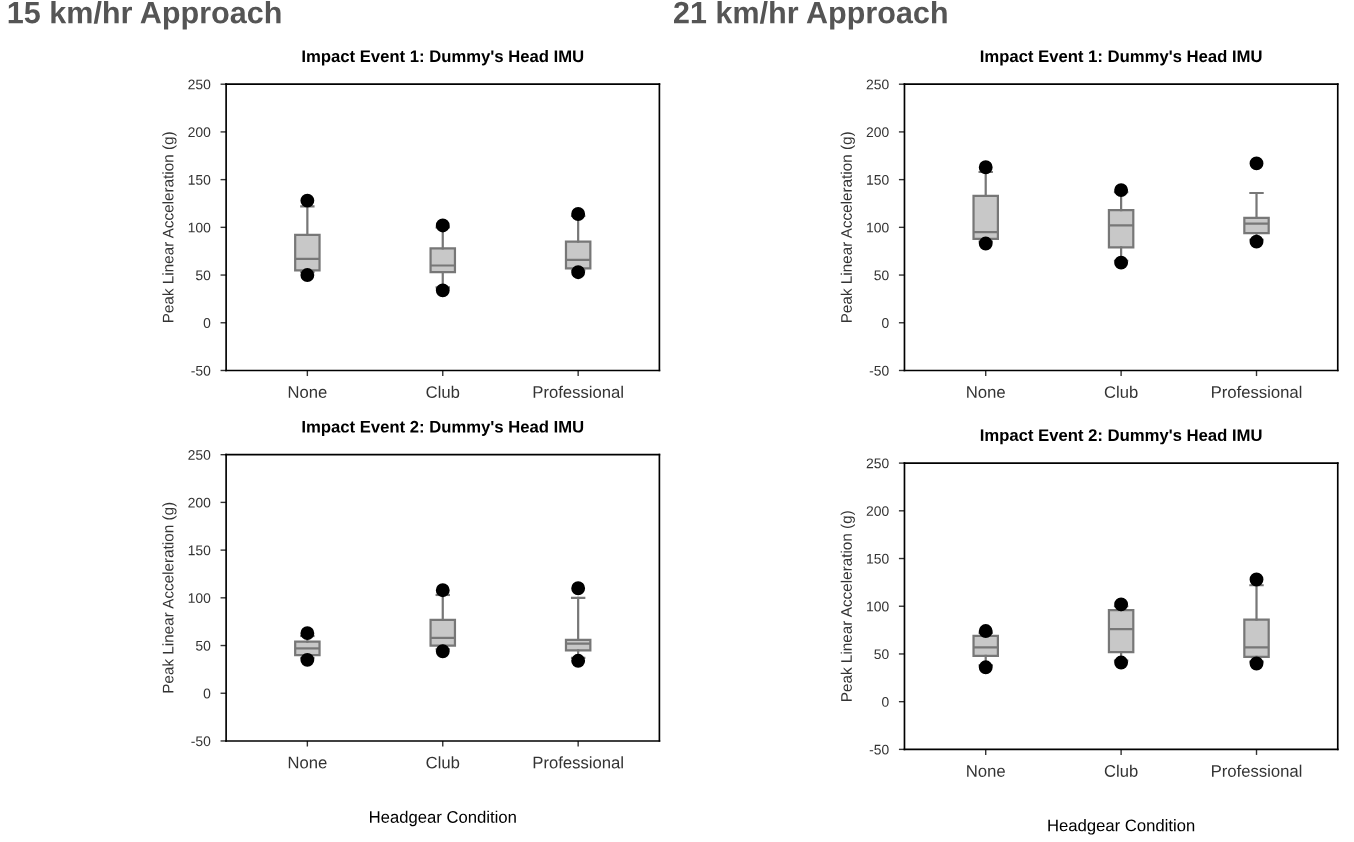  Describe the element at coordinates (144, 15) in the screenshot. I see `text: 15 km/hr Approach` at that location.